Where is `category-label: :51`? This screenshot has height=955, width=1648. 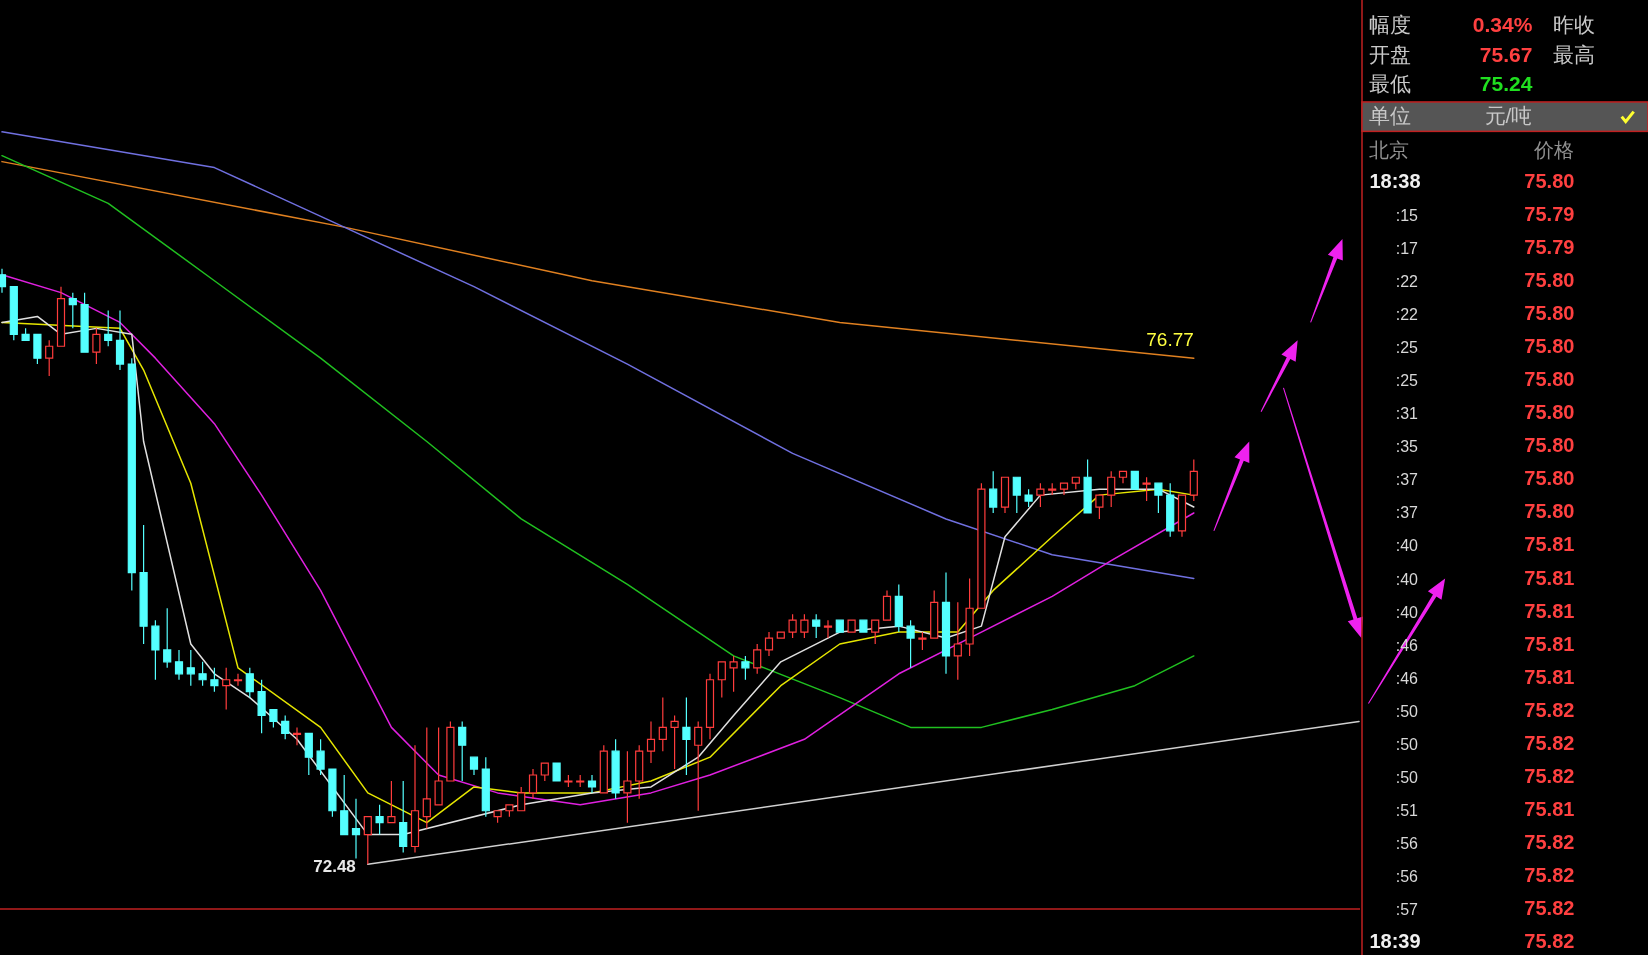
category-label: :51 is located at coordinates (1407, 810).